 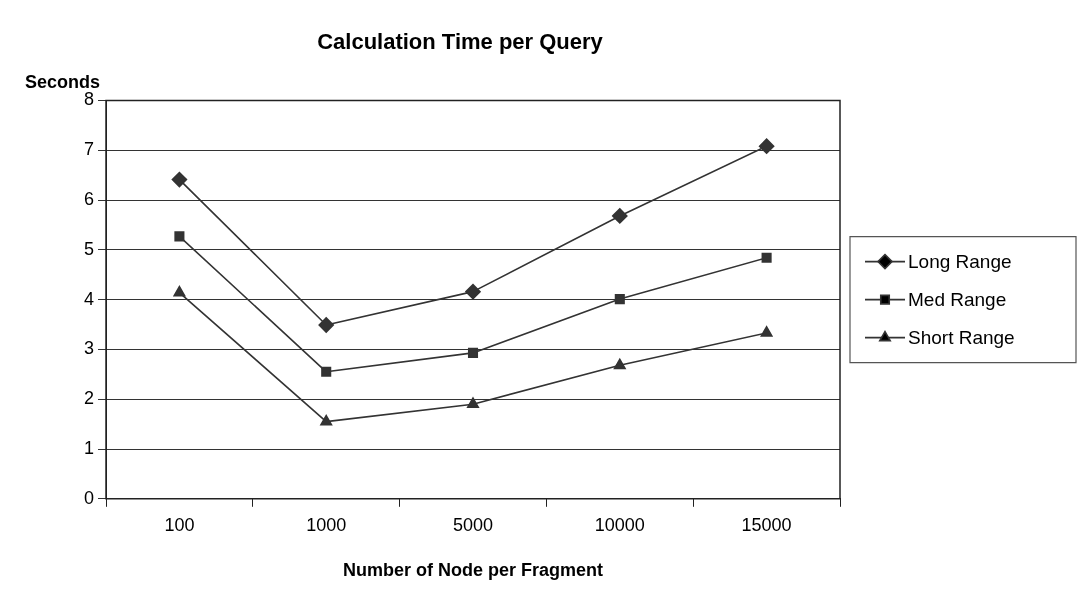 What do you see at coordinates (89, 447) in the screenshot?
I see `y-tick-label: 1` at bounding box center [89, 447].